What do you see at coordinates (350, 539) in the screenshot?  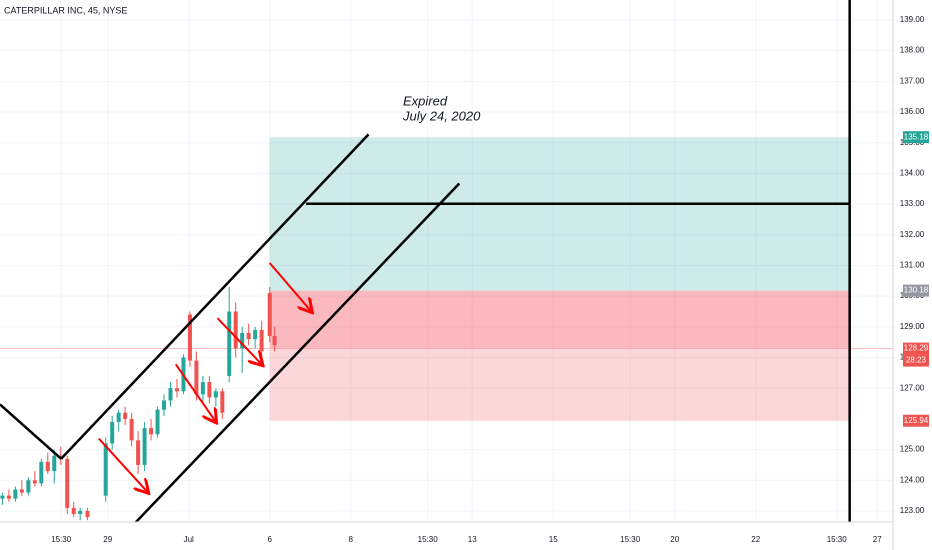 I see `x-tick-label: 8` at bounding box center [350, 539].